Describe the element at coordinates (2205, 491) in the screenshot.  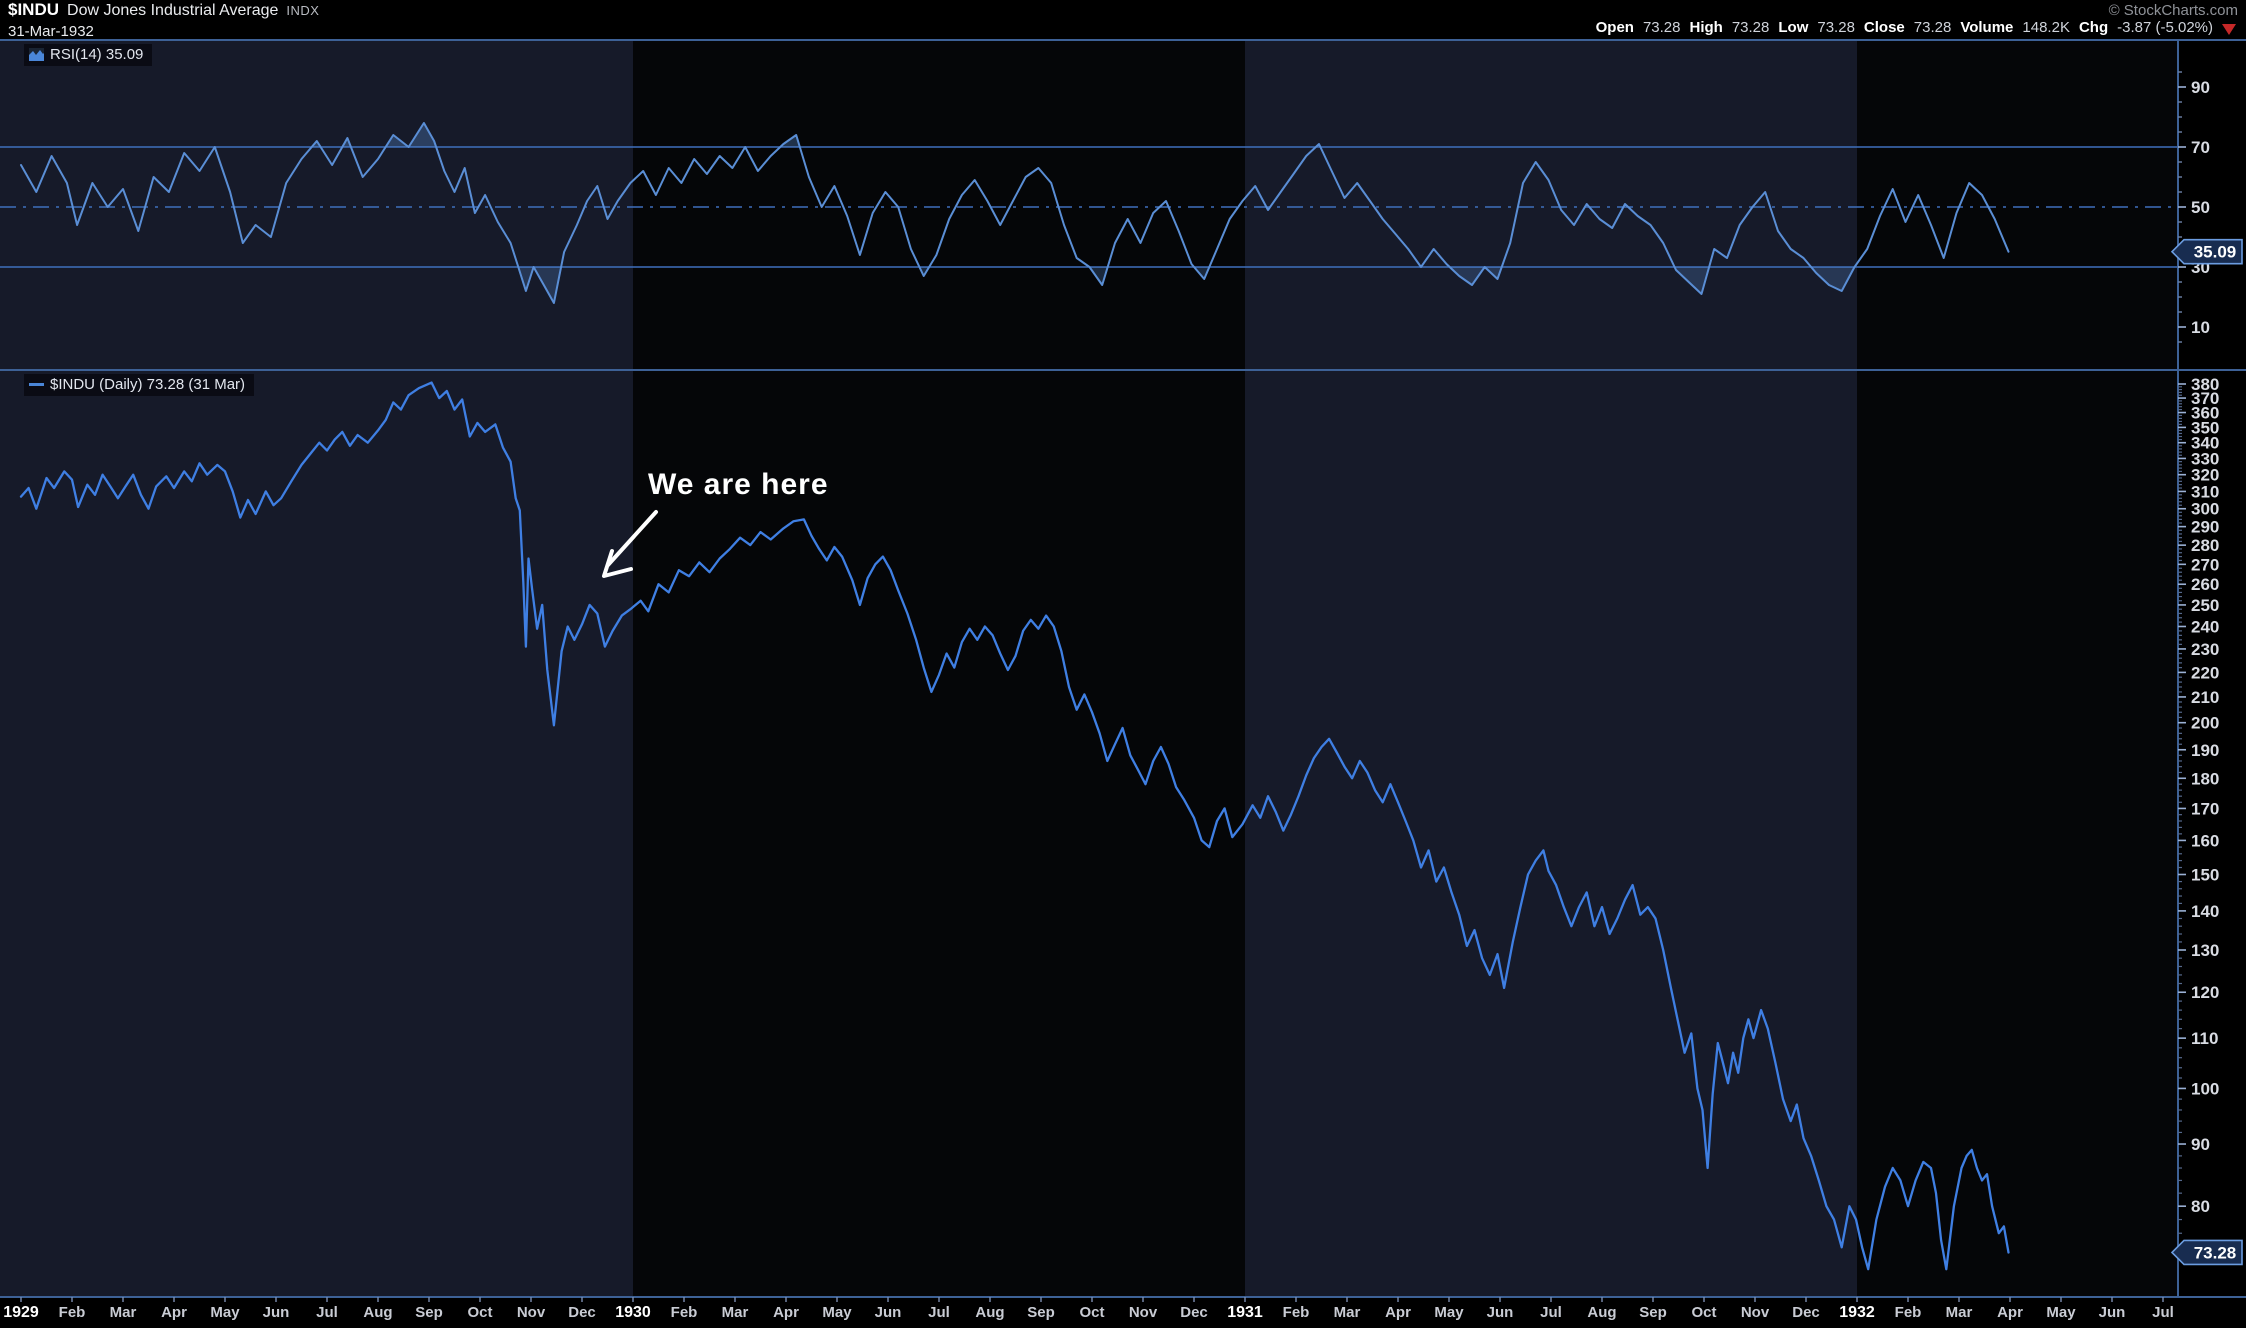
I see `price-axis-tick-label: 310` at that location.